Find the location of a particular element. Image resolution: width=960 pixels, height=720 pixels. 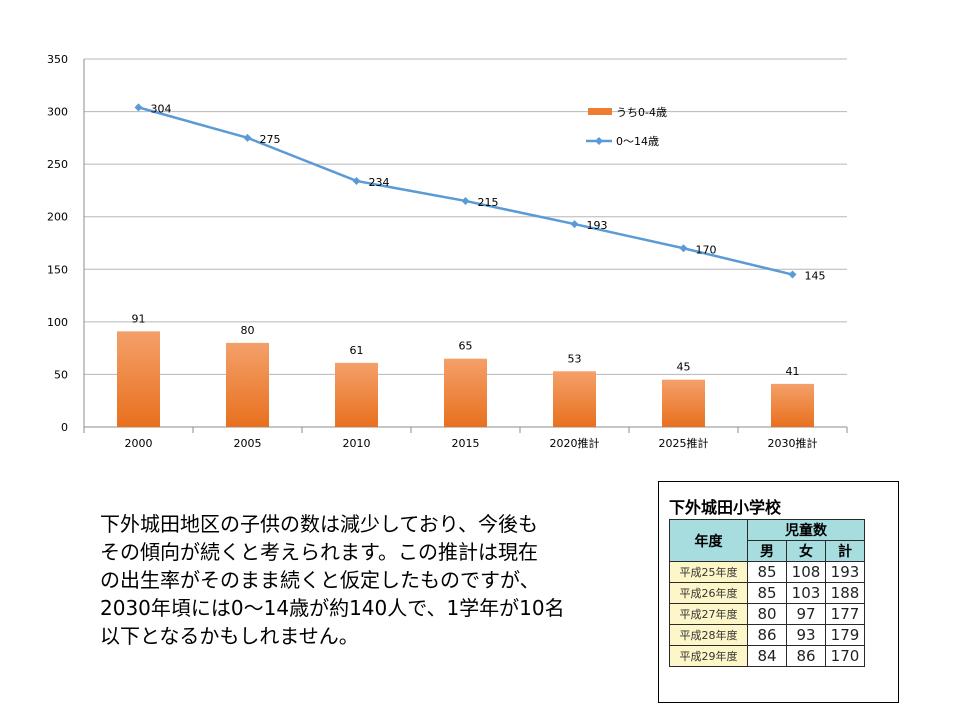

bar-data-label: 91 is located at coordinates (139, 318).